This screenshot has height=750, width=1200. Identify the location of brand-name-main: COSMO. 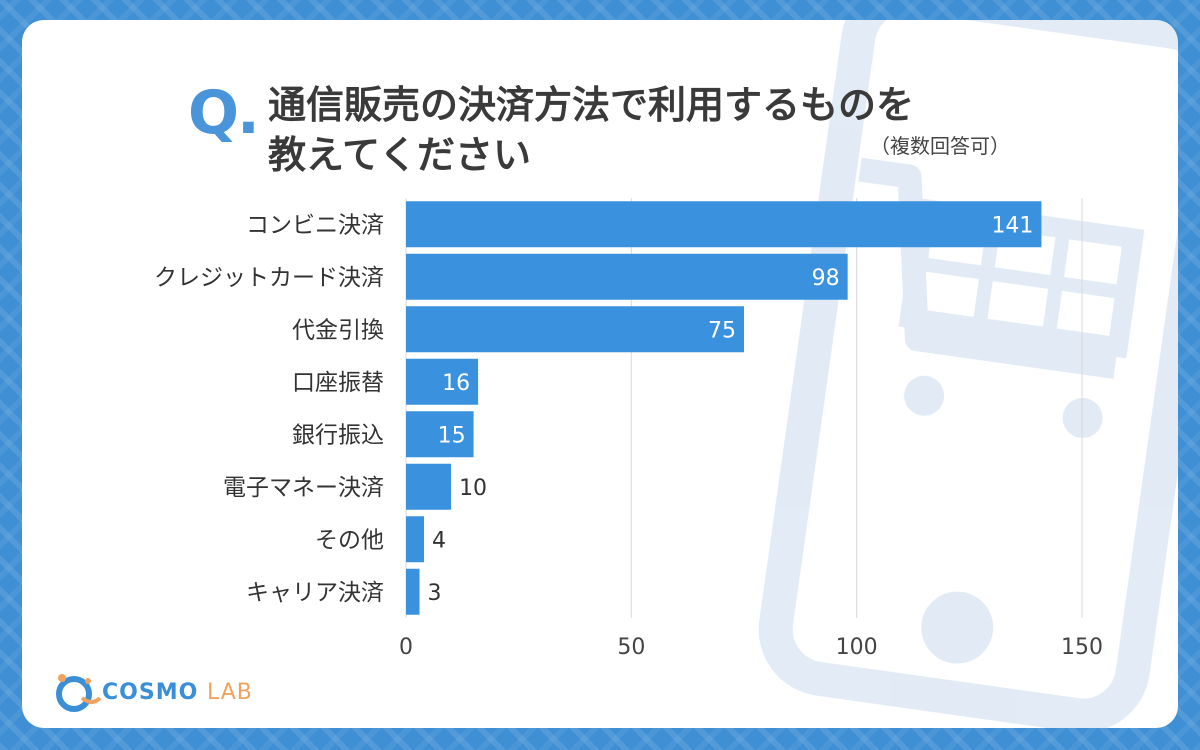
(150, 692).